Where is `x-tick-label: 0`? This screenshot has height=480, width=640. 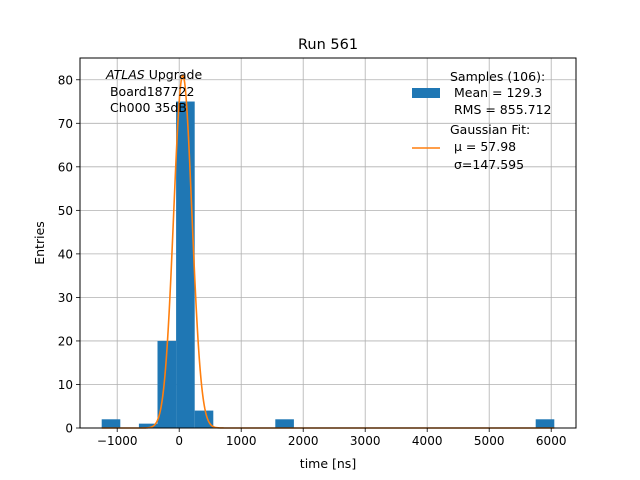 x-tick-label: 0 is located at coordinates (179, 441).